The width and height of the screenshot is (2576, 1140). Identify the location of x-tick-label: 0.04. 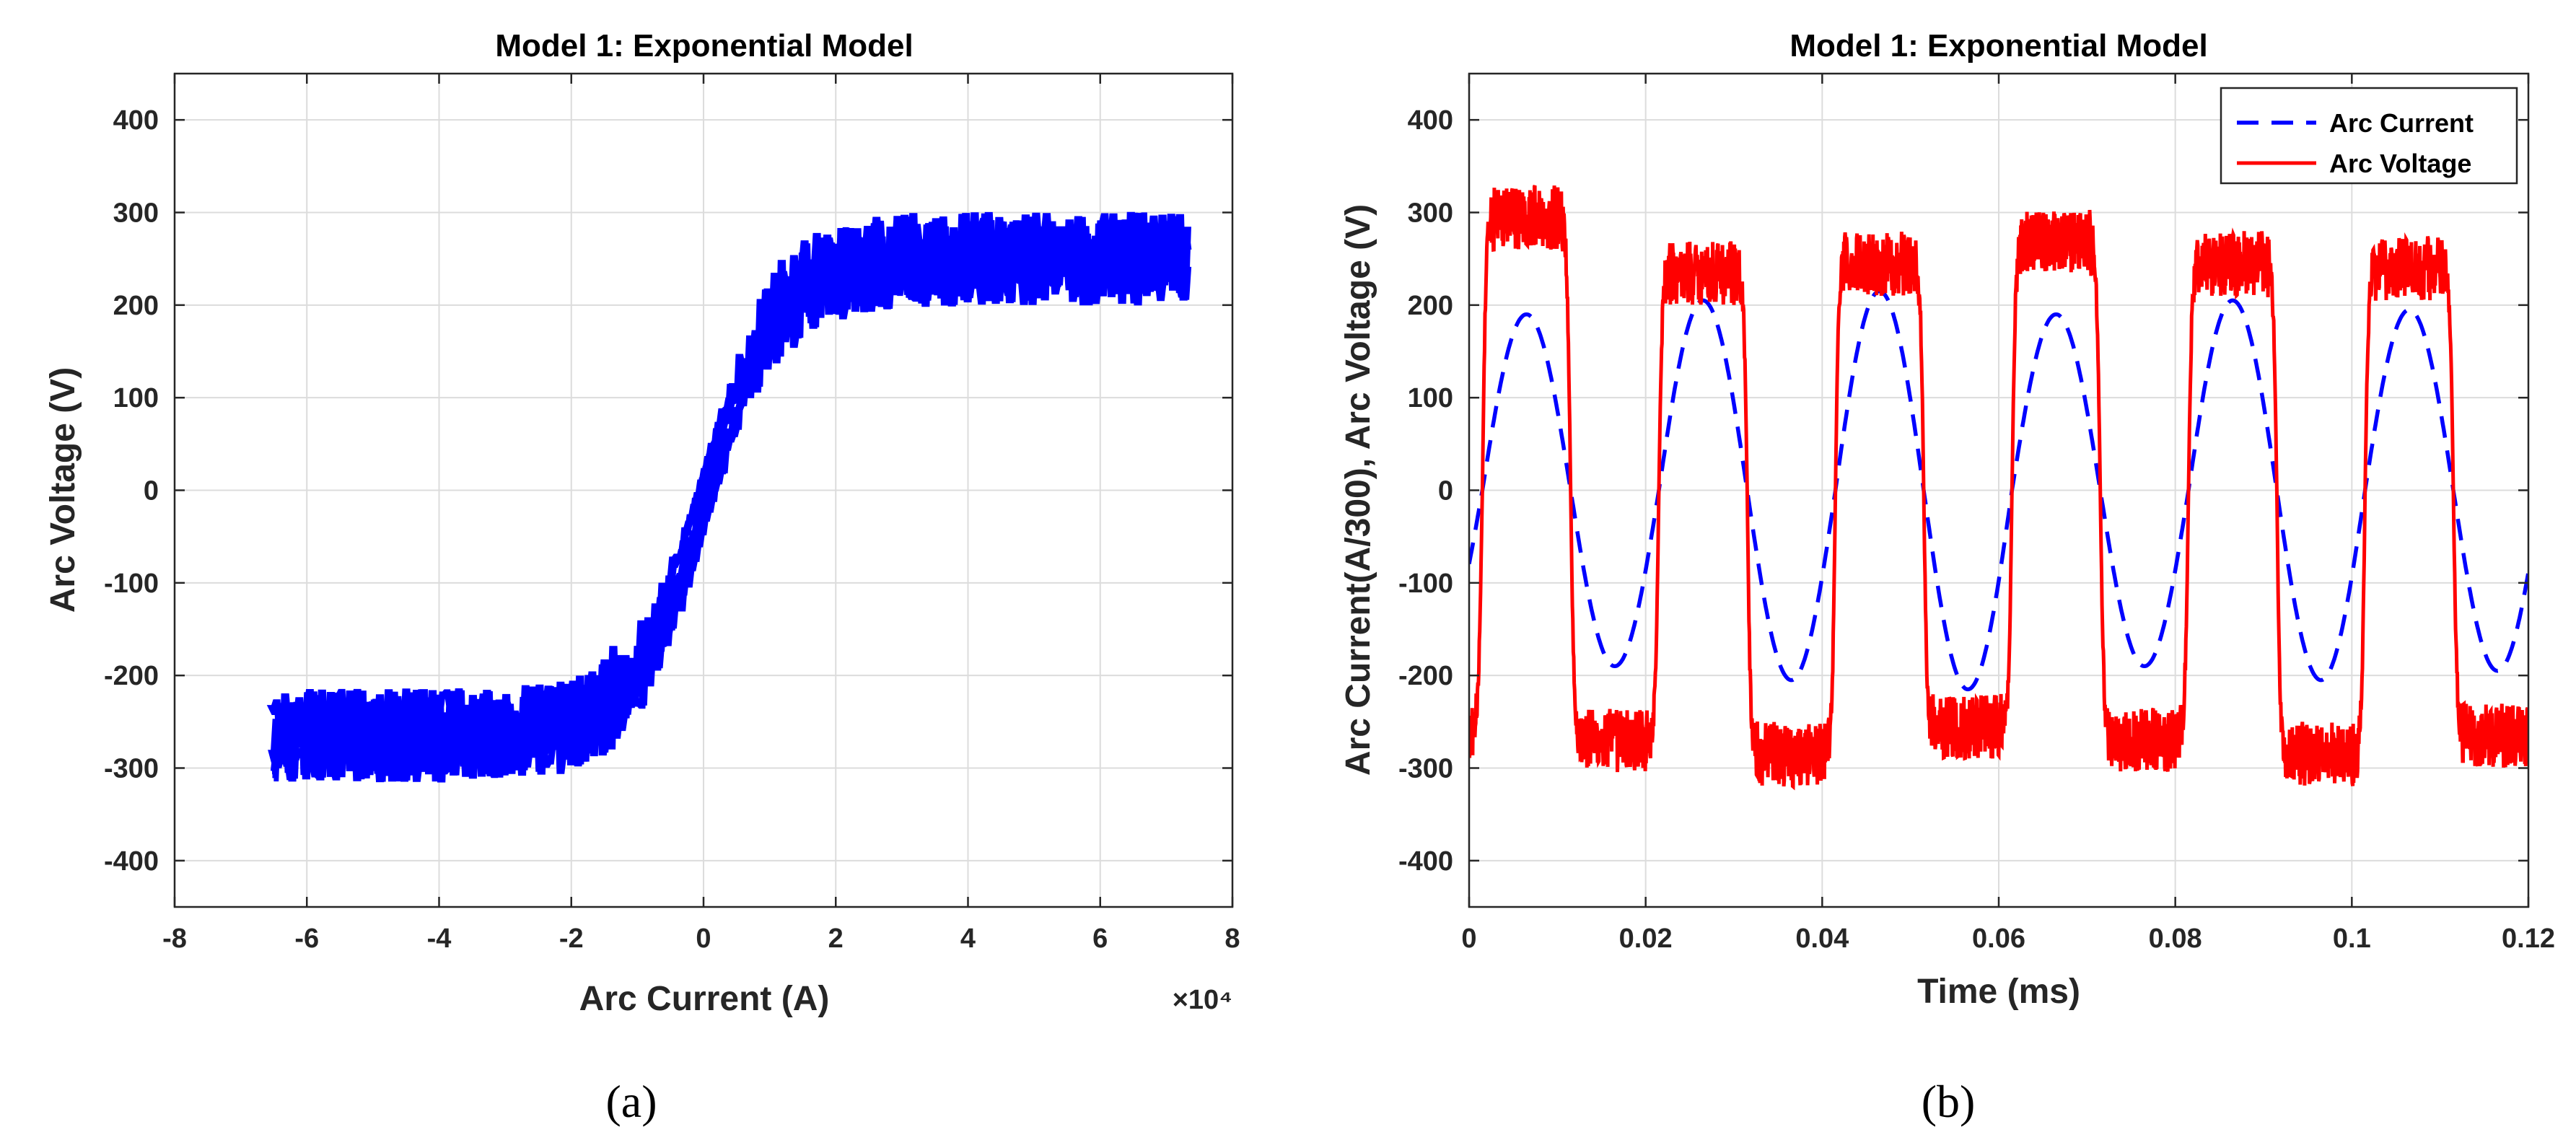
(1822, 939).